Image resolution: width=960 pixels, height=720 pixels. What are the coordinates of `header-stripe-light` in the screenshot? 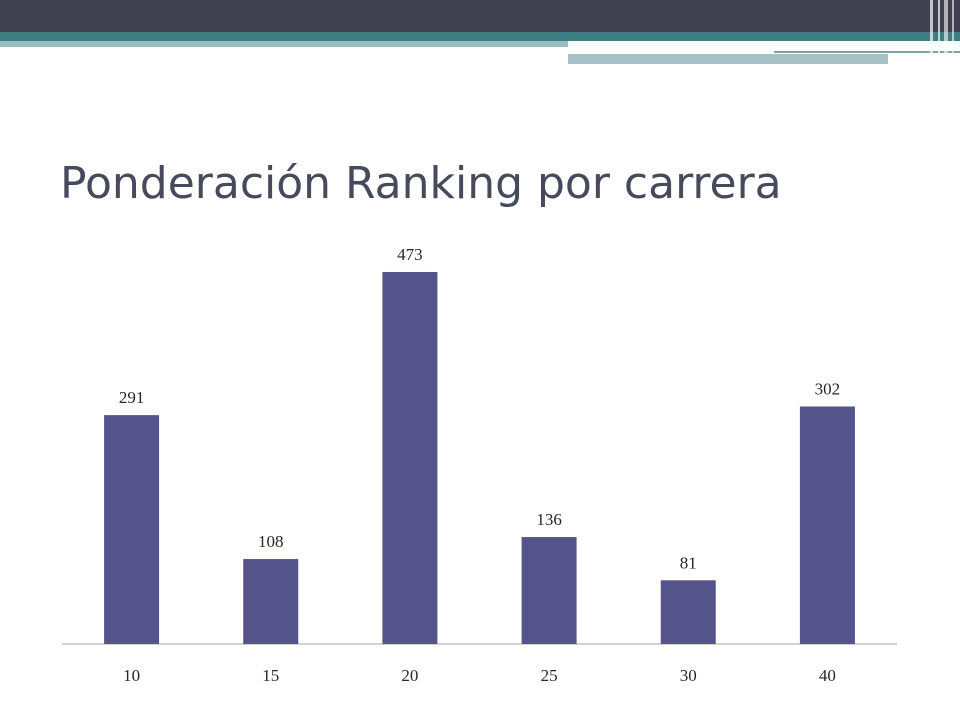 It's located at (284, 44).